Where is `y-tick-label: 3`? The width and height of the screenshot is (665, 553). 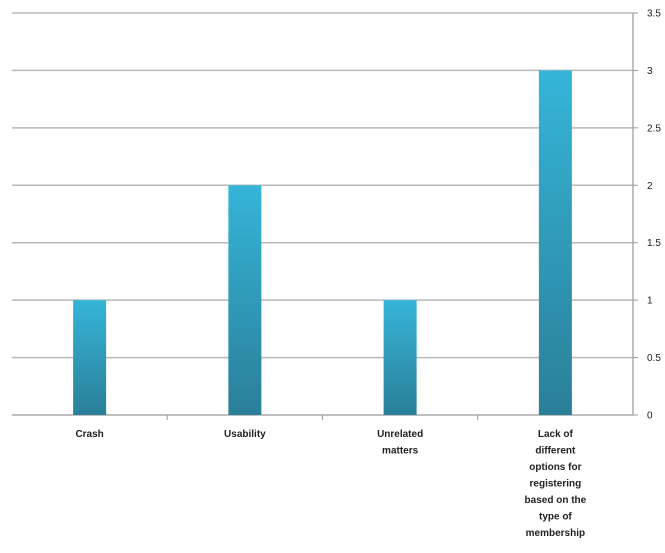
y-tick-label: 3 is located at coordinates (650, 71).